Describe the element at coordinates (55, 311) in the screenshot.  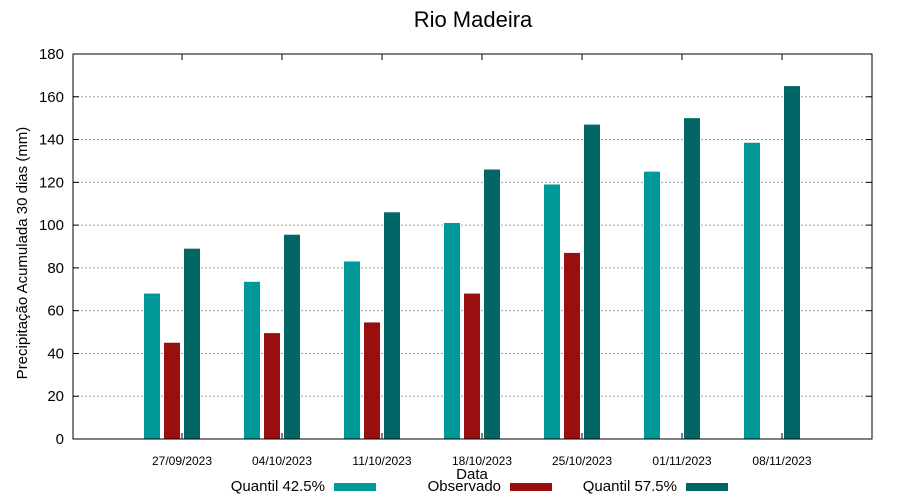
I see `y-tick-label: 60` at that location.